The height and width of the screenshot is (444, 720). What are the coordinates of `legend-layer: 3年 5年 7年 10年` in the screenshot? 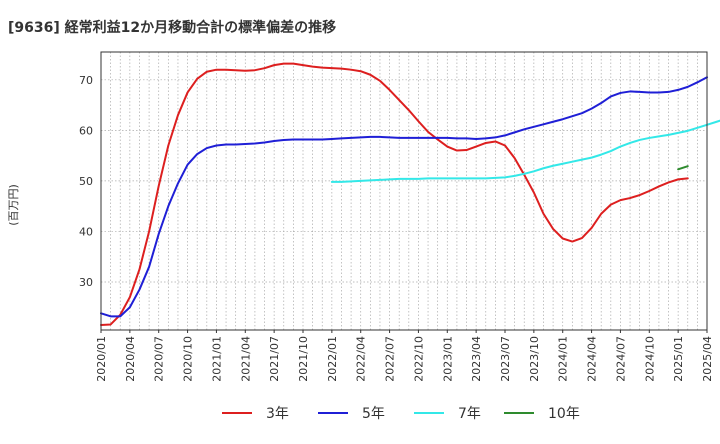 It's located at (401, 414).